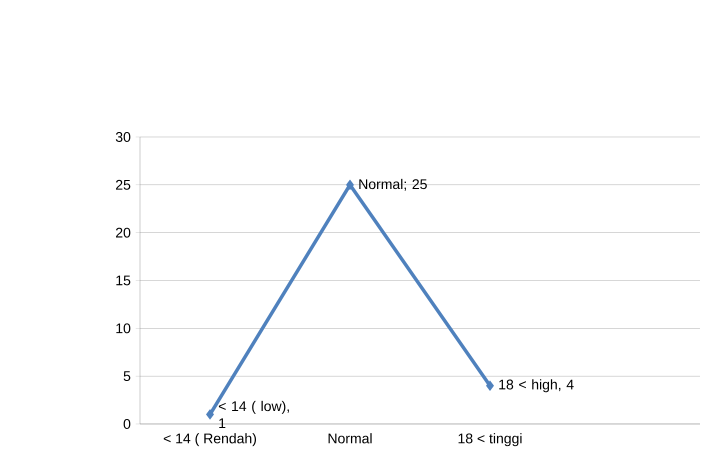  Describe the element at coordinates (123, 137) in the screenshot. I see `y-tick-label: 30` at that location.